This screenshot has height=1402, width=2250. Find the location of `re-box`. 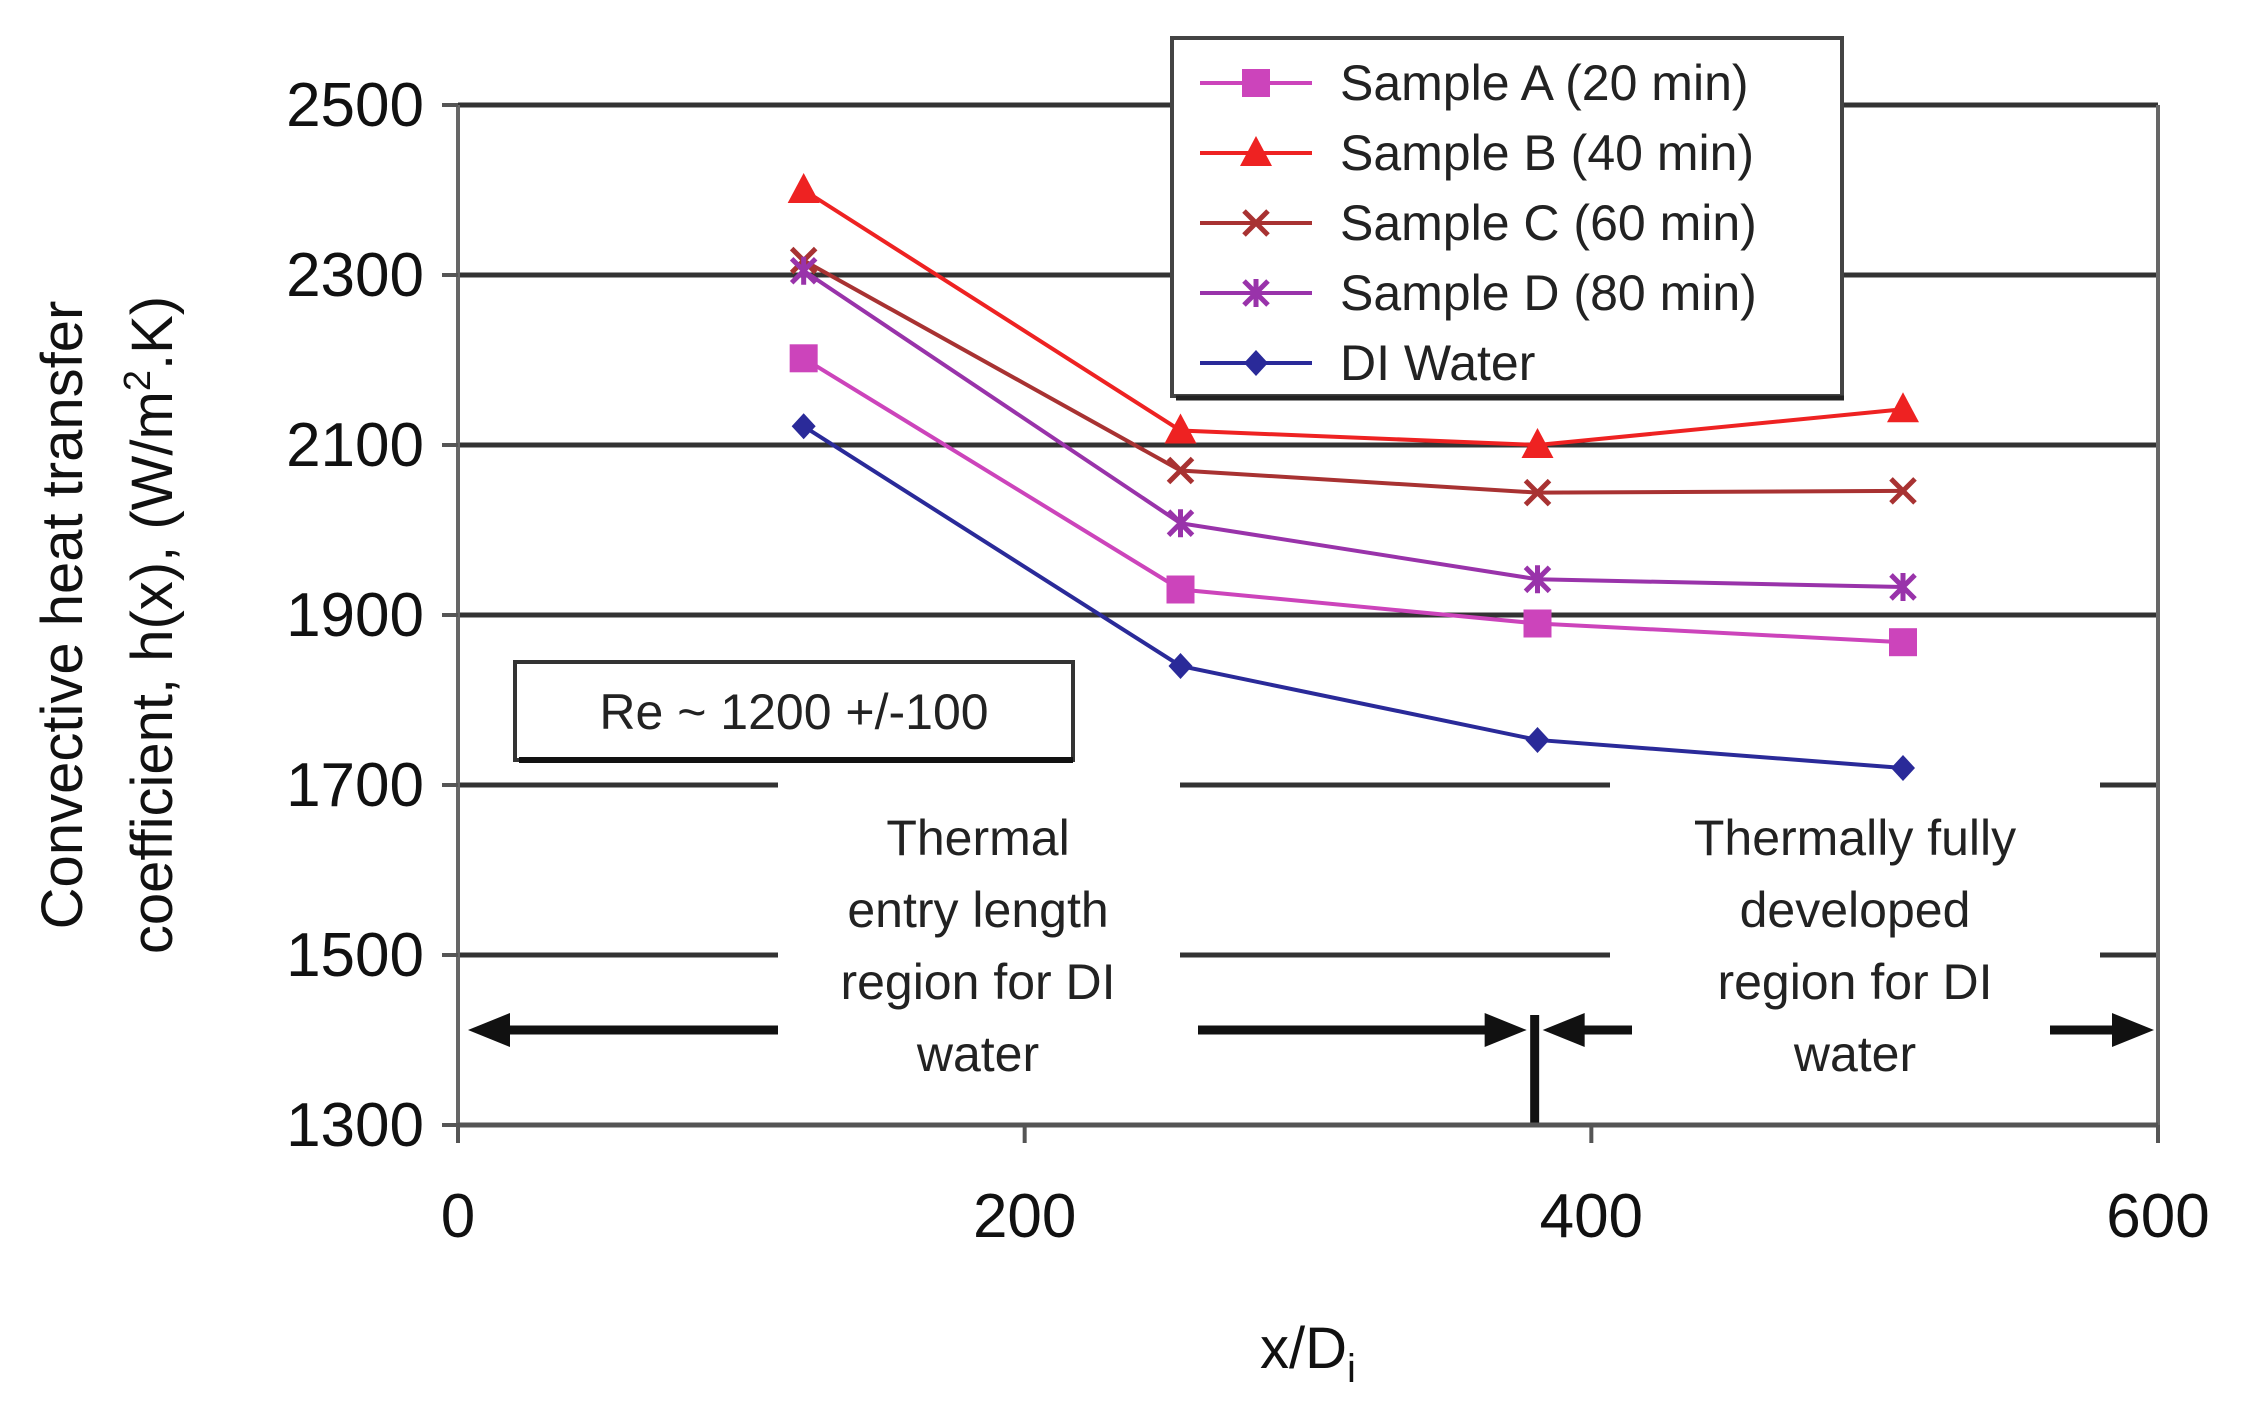

re-box is located at coordinates (794, 711).